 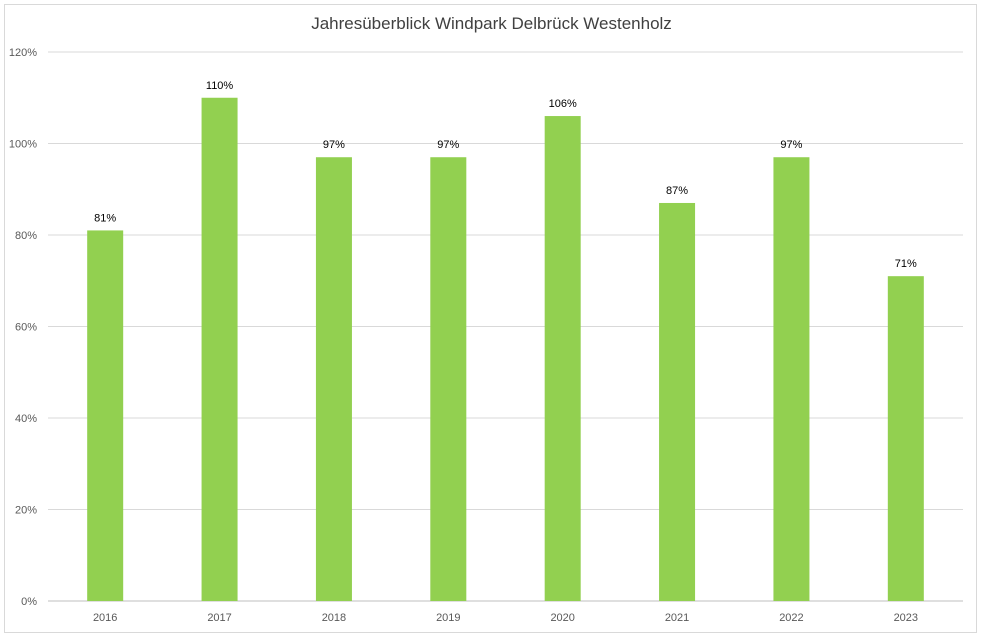 I want to click on data-label: 81%, so click(x=105, y=218).